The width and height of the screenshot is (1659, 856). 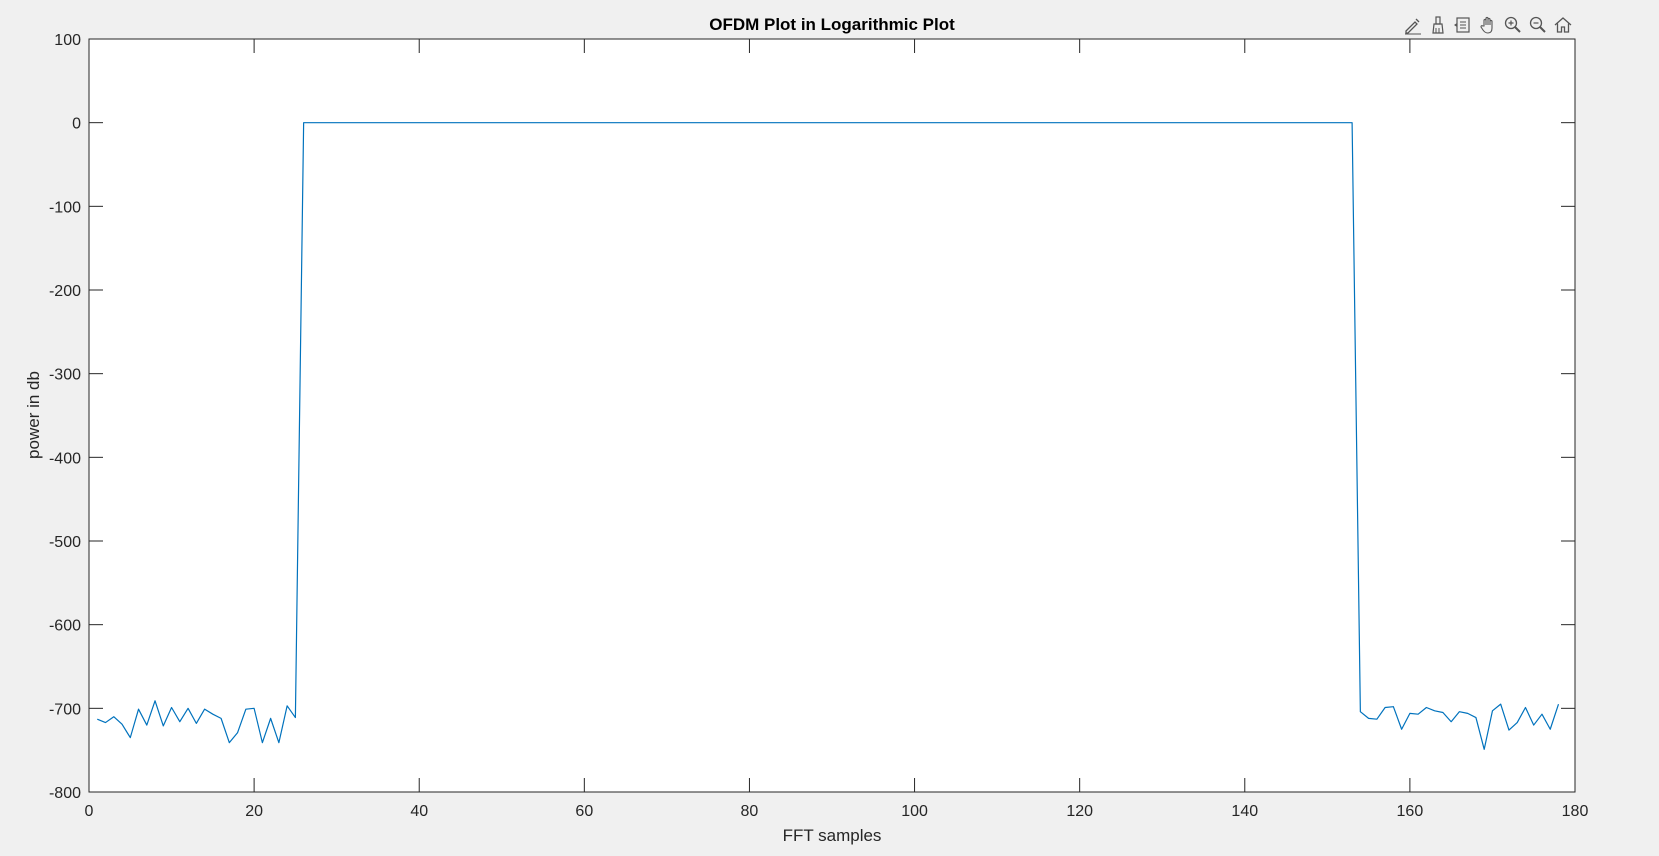 What do you see at coordinates (33, 415) in the screenshot?
I see `y-axis-label: power in db` at bounding box center [33, 415].